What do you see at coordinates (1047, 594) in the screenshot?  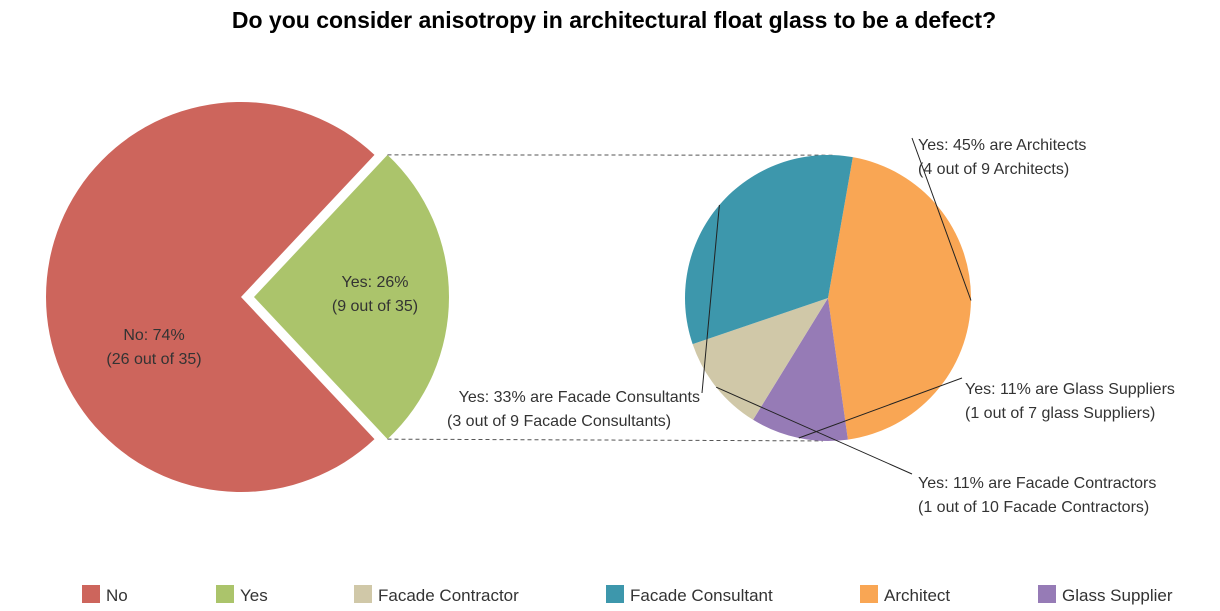 I see `legend-swatch-glass-supplier` at bounding box center [1047, 594].